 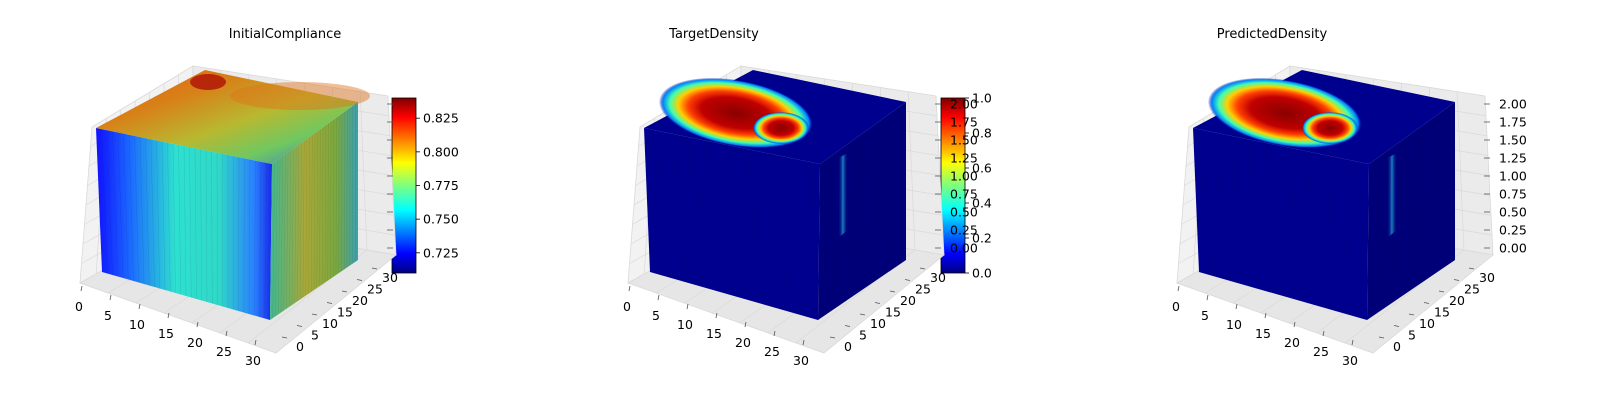 I want to click on x-tick-label: 30, so click(x=253, y=360).